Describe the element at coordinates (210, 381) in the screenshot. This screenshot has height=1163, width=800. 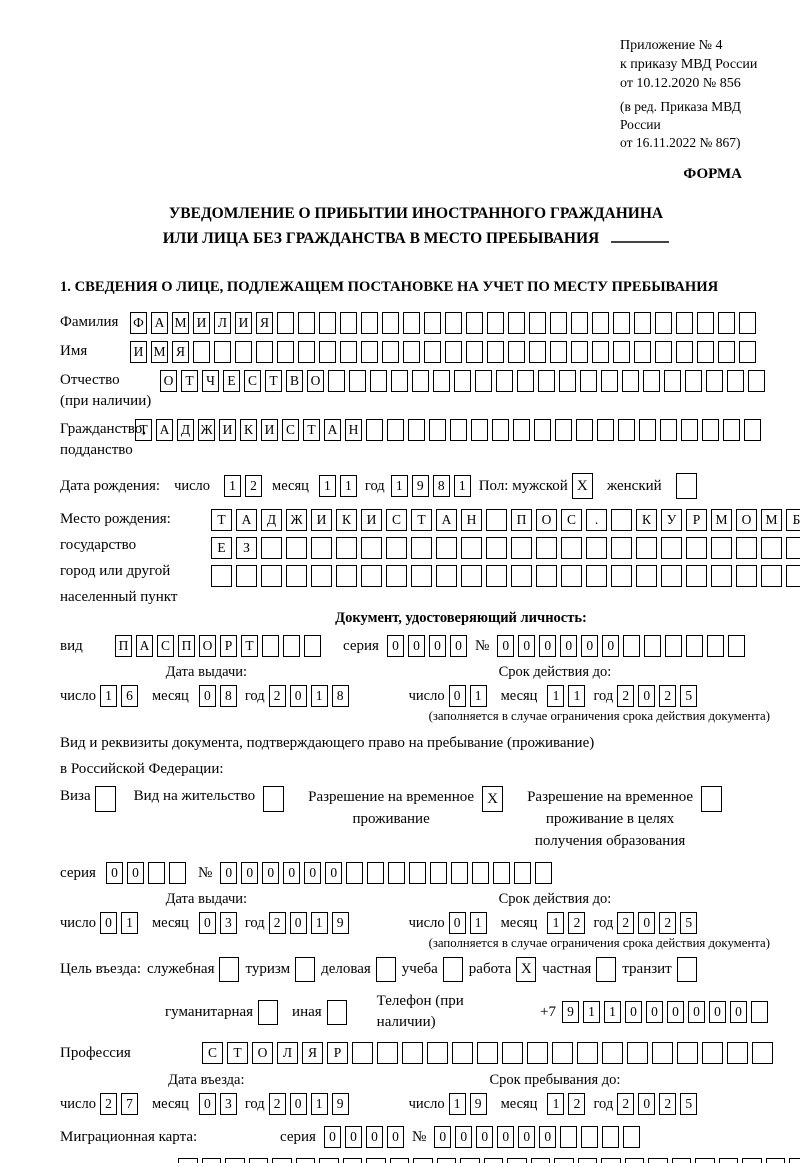
I see `char-cell: Ч` at that location.